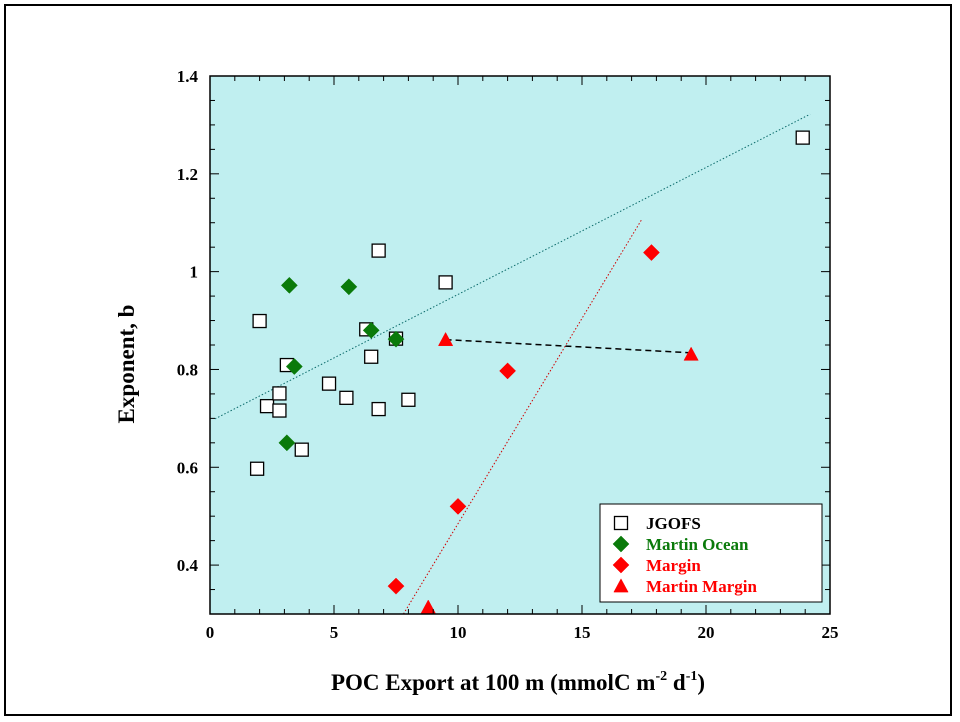  What do you see at coordinates (188, 76) in the screenshot?
I see `y-tick-label: 1.4` at bounding box center [188, 76].